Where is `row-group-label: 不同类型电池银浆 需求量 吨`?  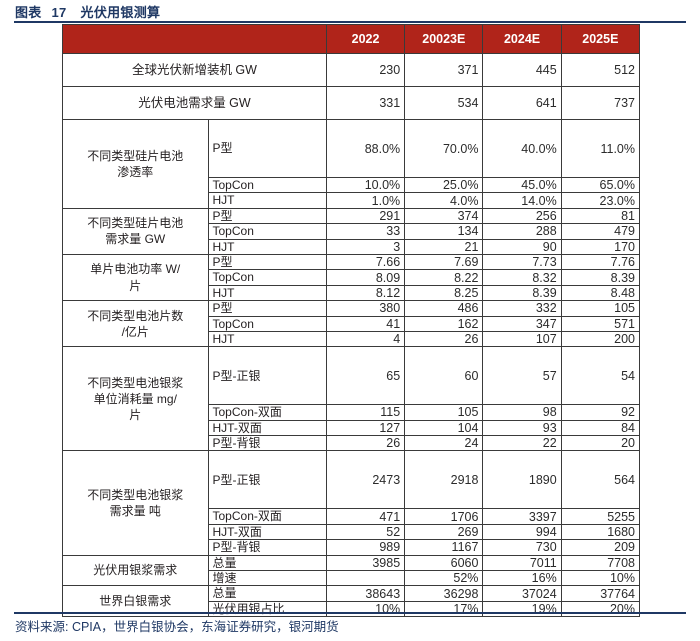
row-group-label: 不同类型电池银浆 需求量 吨 is located at coordinates (135, 503).